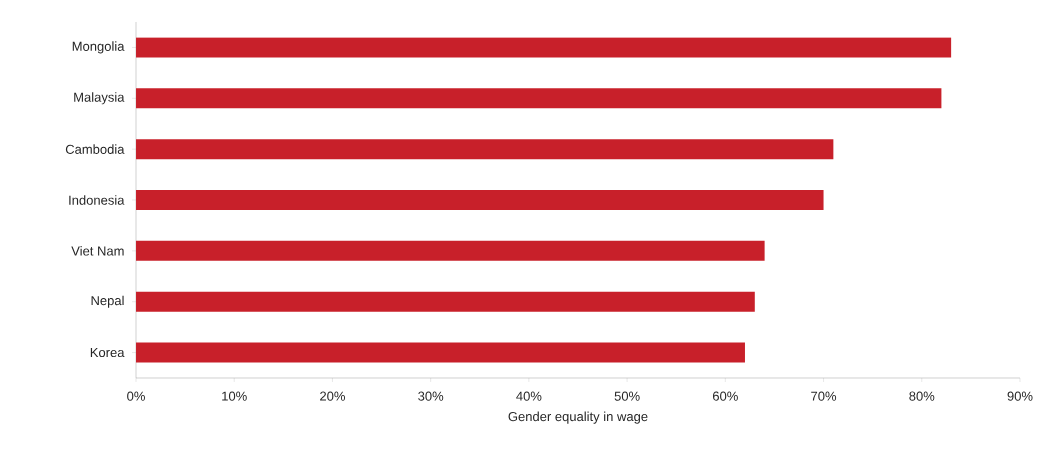 This screenshot has height=470, width=1055. I want to click on y-tick-label: Nepal, so click(107, 301).